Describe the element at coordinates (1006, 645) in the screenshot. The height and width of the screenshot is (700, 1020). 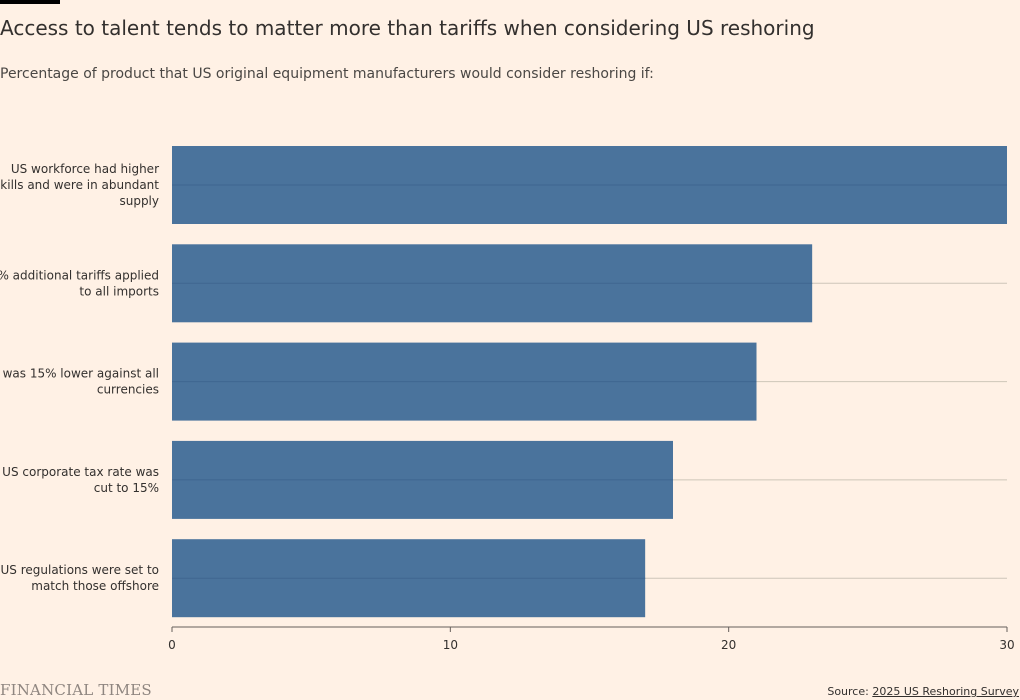
I see `x-tick-label: 30` at that location.